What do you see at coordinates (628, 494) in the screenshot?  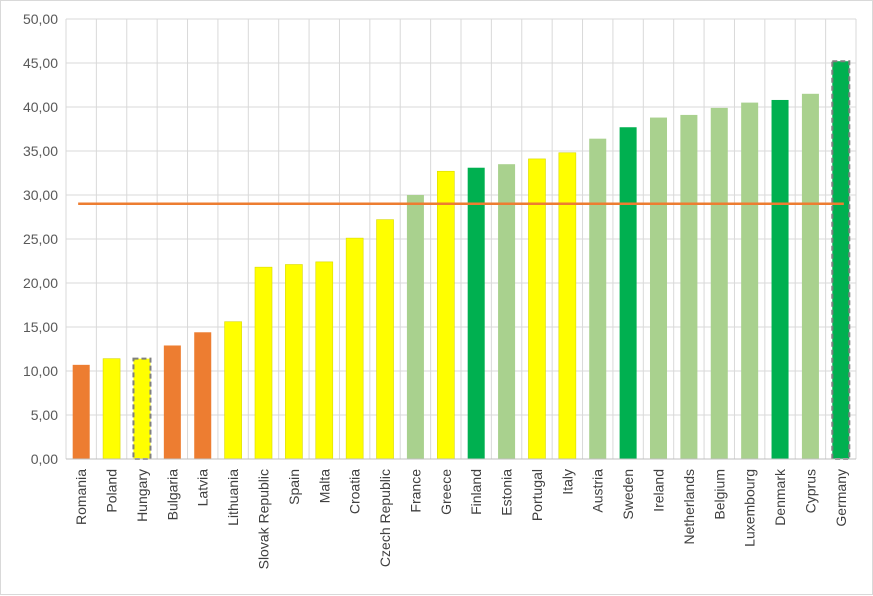 I see `x-tick-label: Sweden` at bounding box center [628, 494].